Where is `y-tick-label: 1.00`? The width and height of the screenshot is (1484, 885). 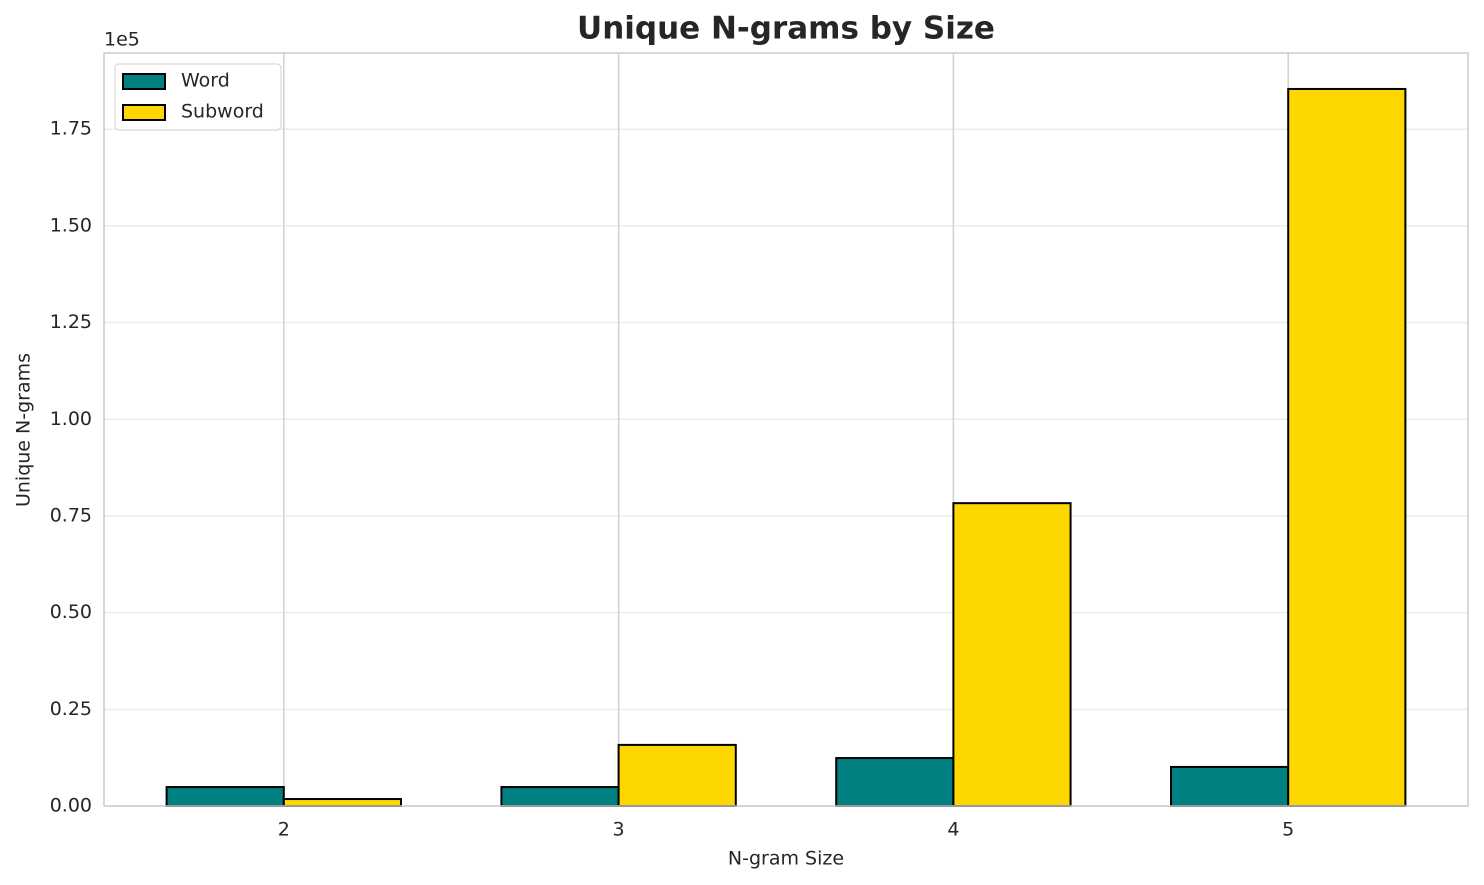
y-tick-label: 1.00 is located at coordinates (71, 419).